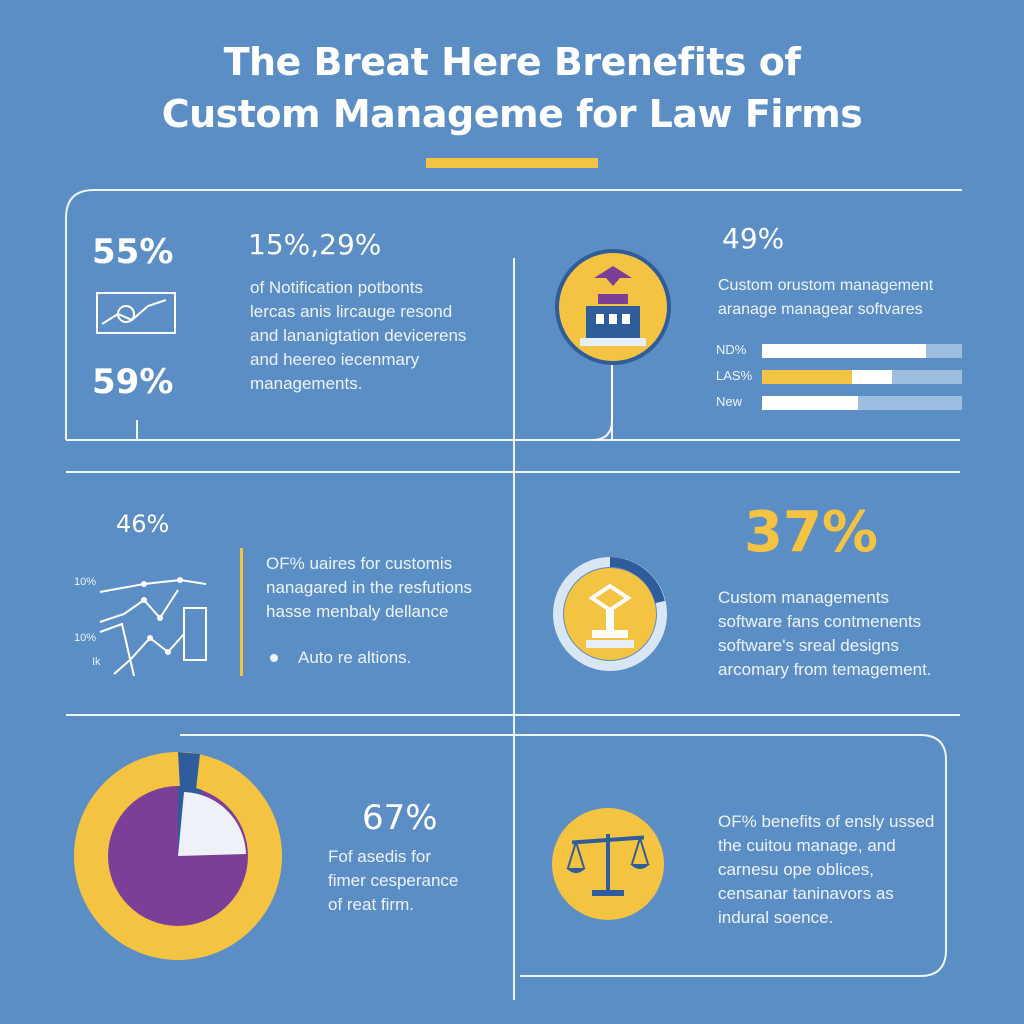 The width and height of the screenshot is (1024, 1024). I want to click on pie-chart, so click(178, 856).